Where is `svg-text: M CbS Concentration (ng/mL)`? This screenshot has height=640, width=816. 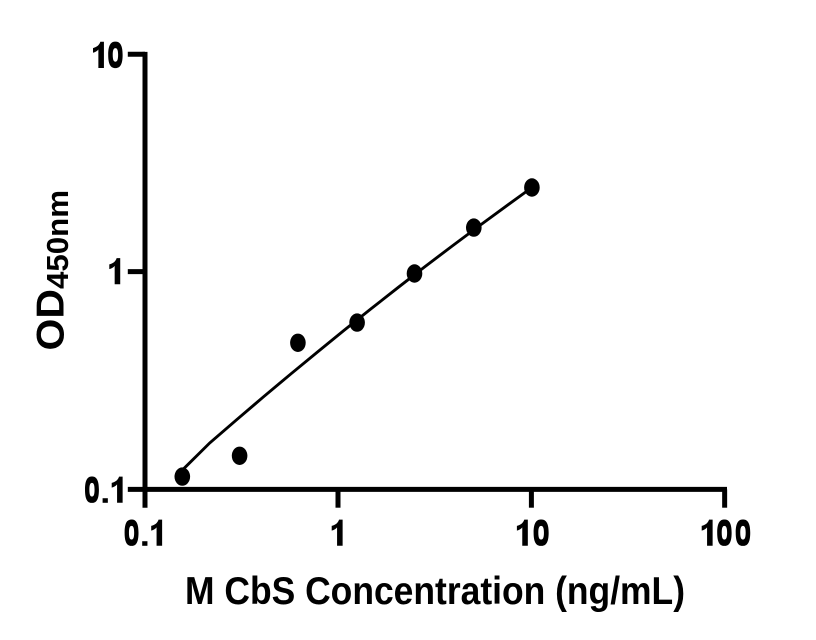
svg-text: M CbS Concentration (ng/mL) is located at coordinates (435, 591).